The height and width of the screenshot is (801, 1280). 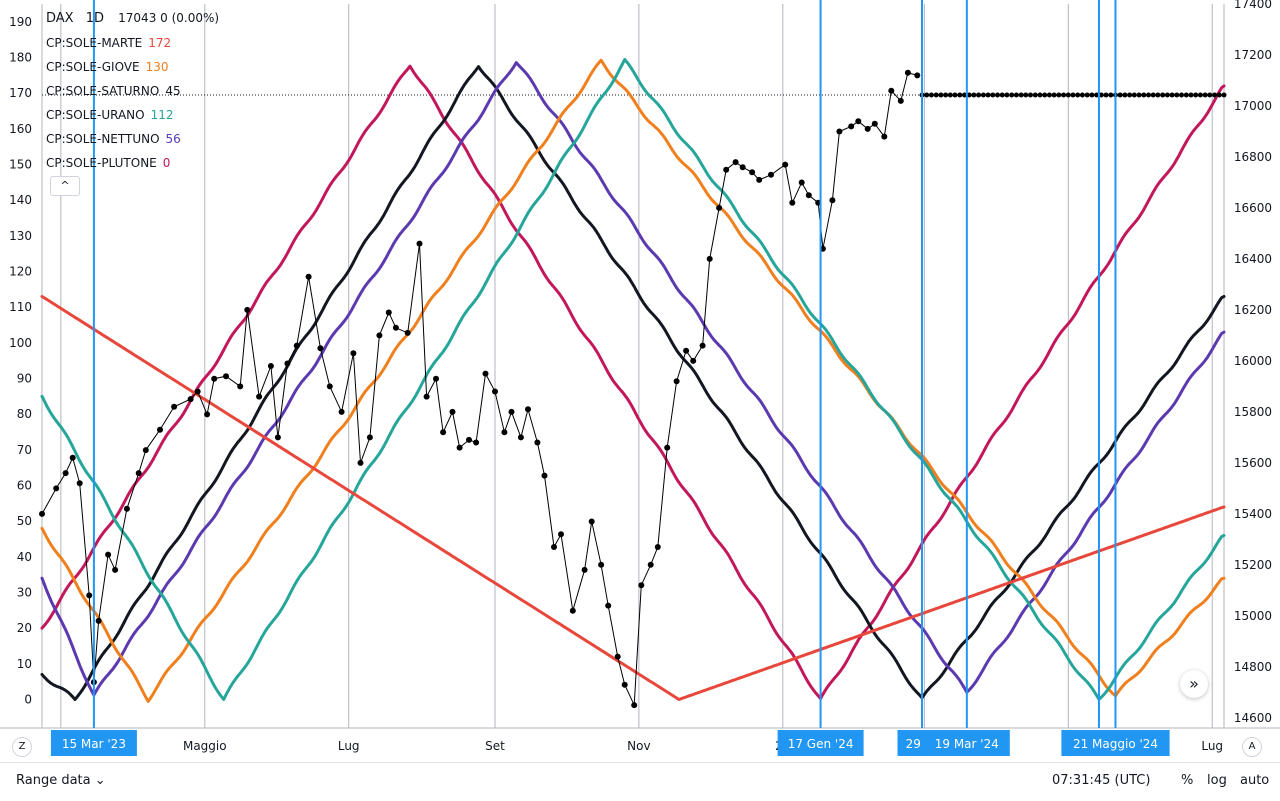 I want to click on left-tick-label: 20, so click(x=24, y=628).